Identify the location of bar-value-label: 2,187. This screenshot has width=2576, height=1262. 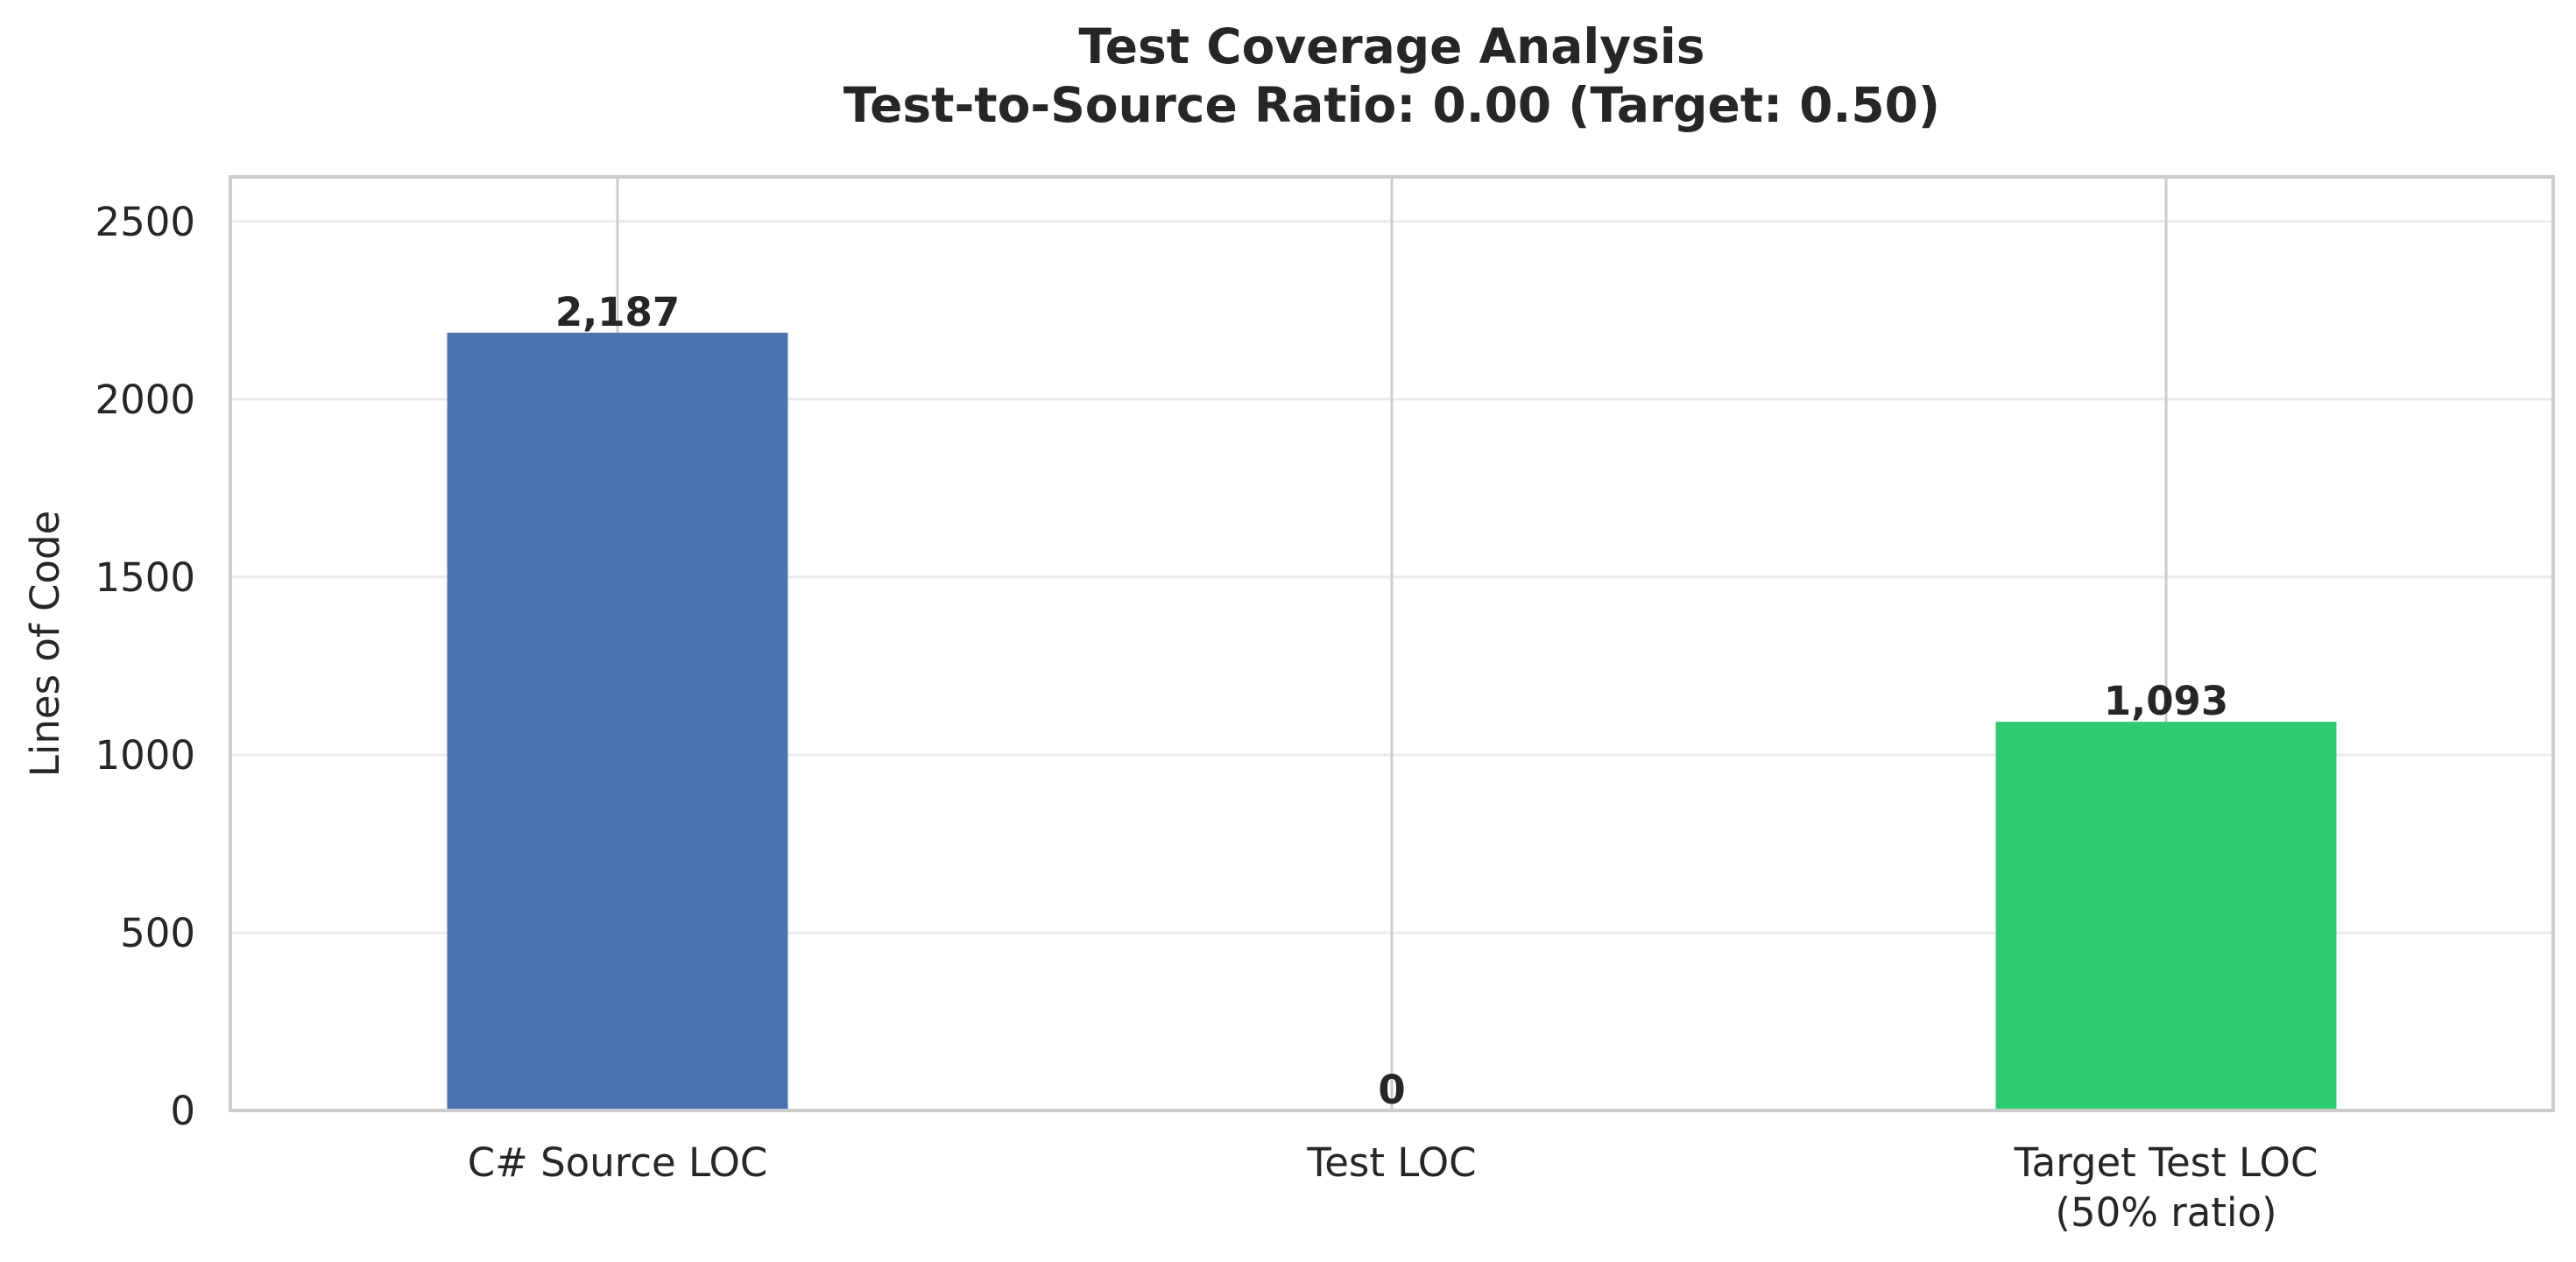
(617, 312).